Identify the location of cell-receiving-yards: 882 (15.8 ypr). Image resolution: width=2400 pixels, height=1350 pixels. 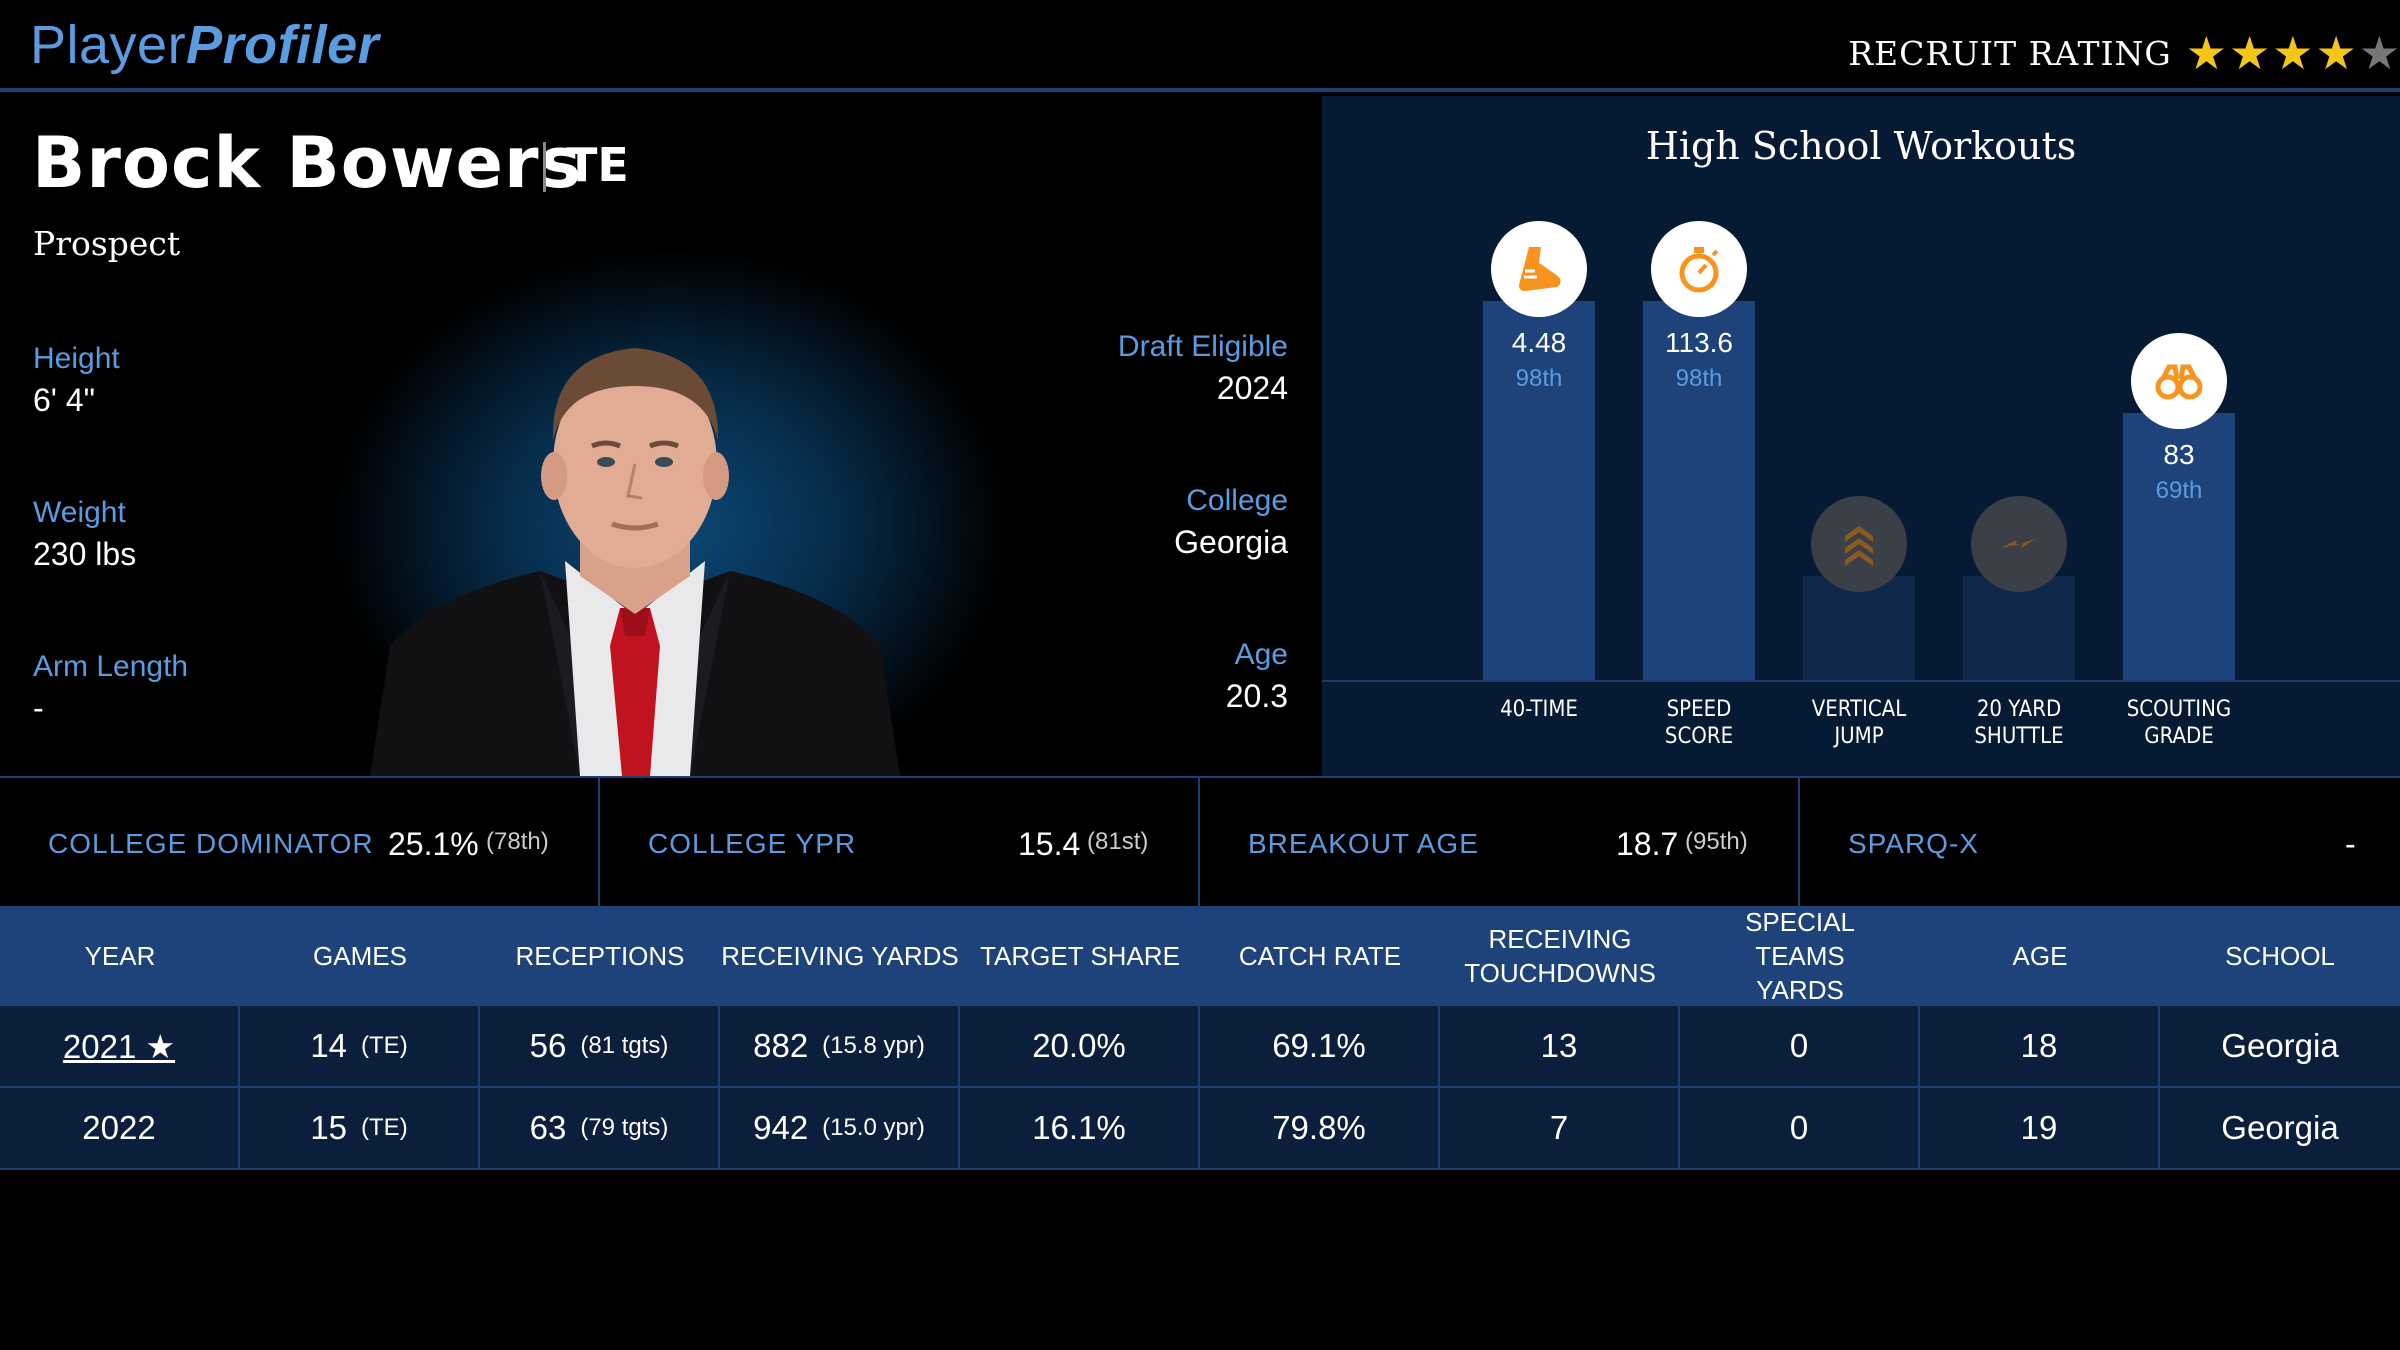
(840, 1046).